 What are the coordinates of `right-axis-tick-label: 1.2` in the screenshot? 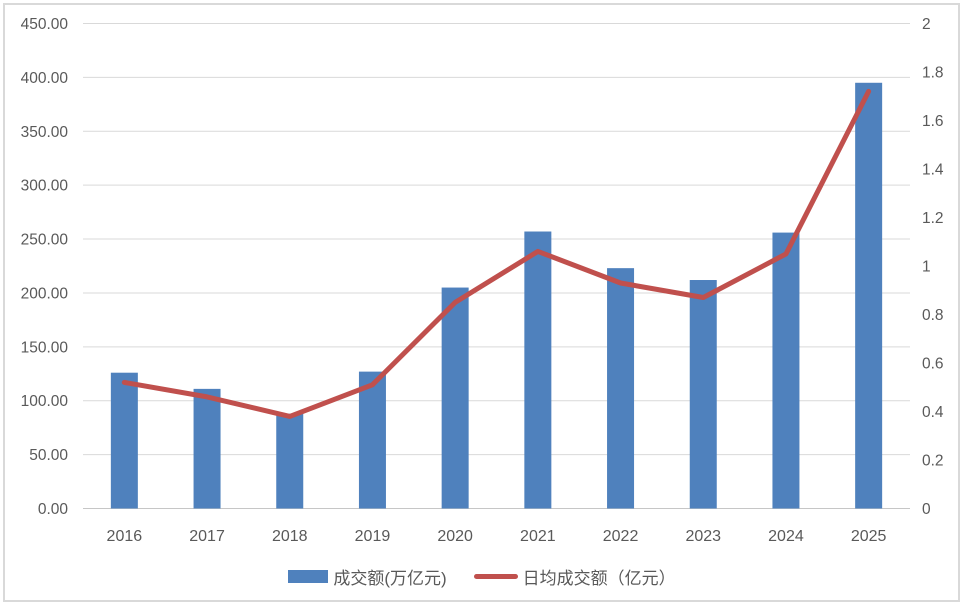 It's located at (933, 218).